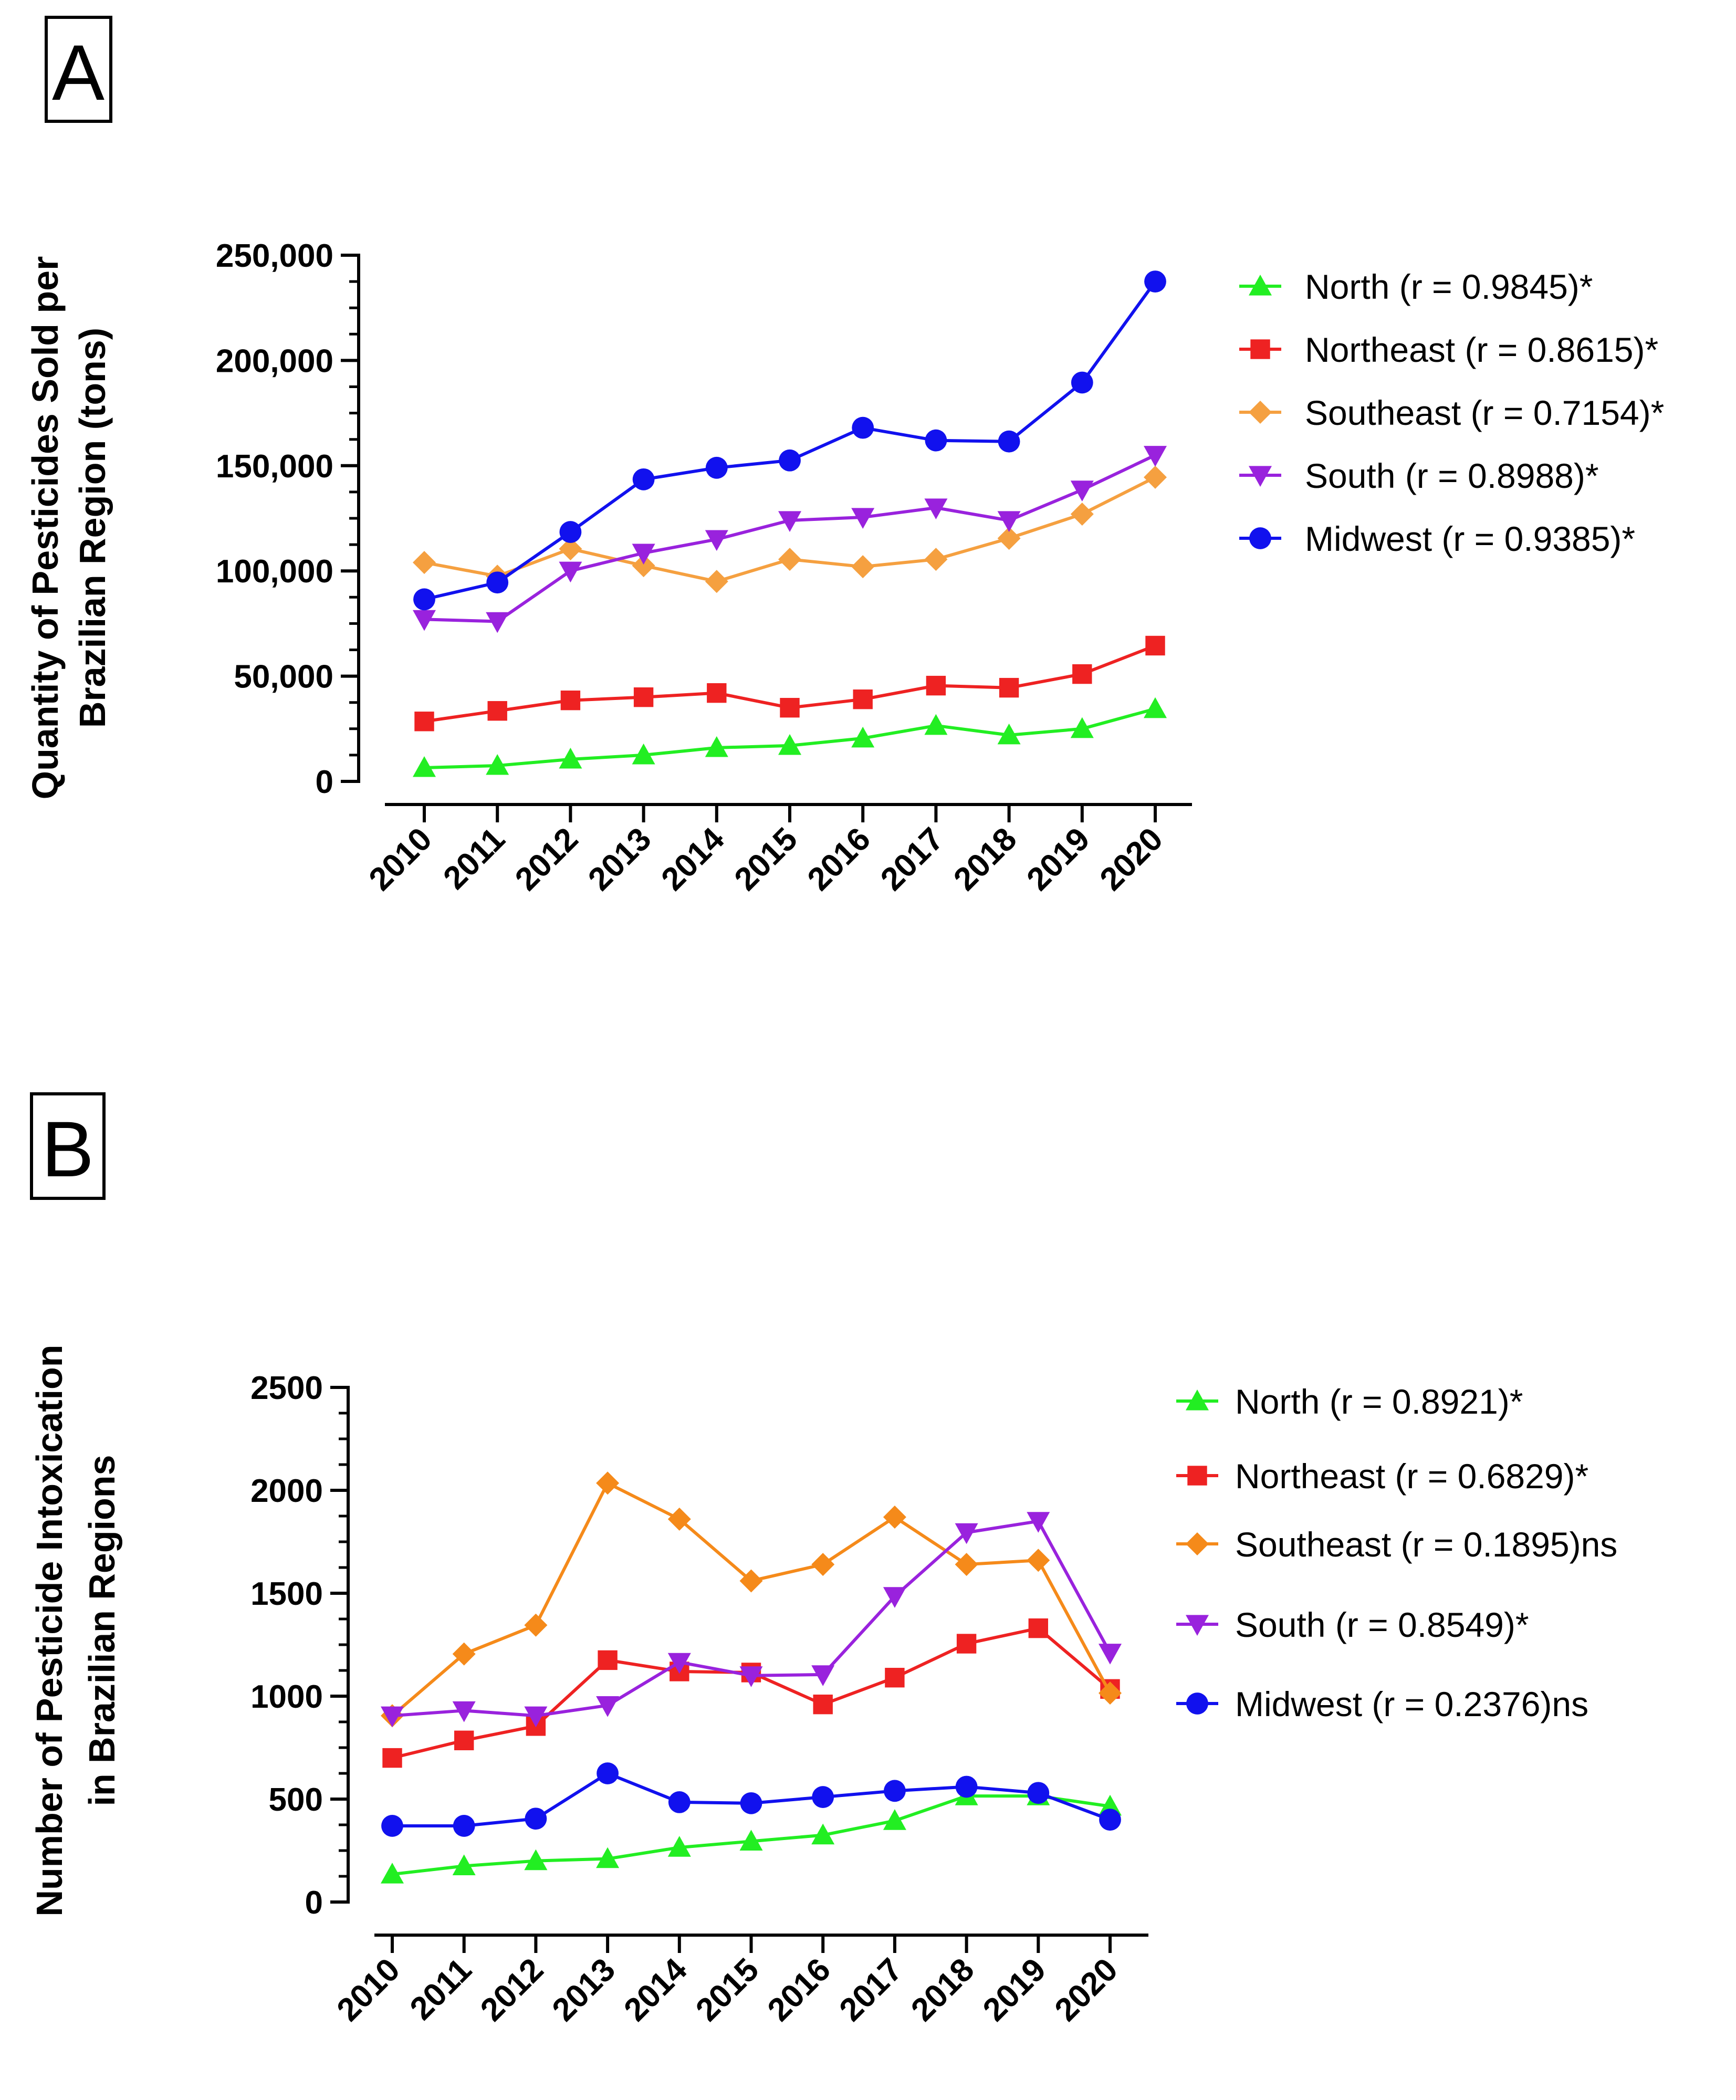 This screenshot has height=2100, width=1736. I want to click on panel-a-ylabel-line2: Brazilian Region (tons), so click(93, 528).